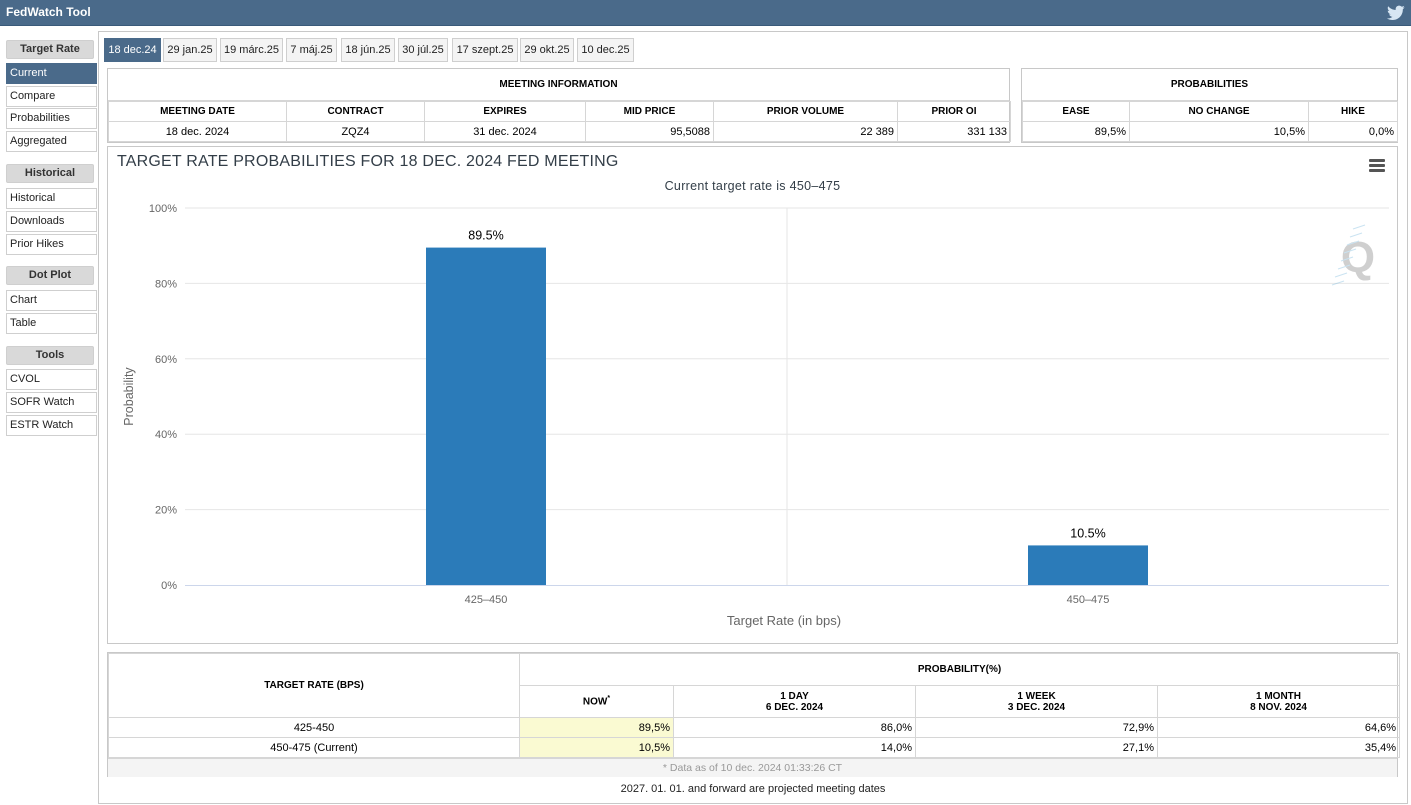  What do you see at coordinates (752, 767) in the screenshot?
I see `data-timestamp-note: * Data as of 10 dec. 2024 01:33:26 CT` at bounding box center [752, 767].